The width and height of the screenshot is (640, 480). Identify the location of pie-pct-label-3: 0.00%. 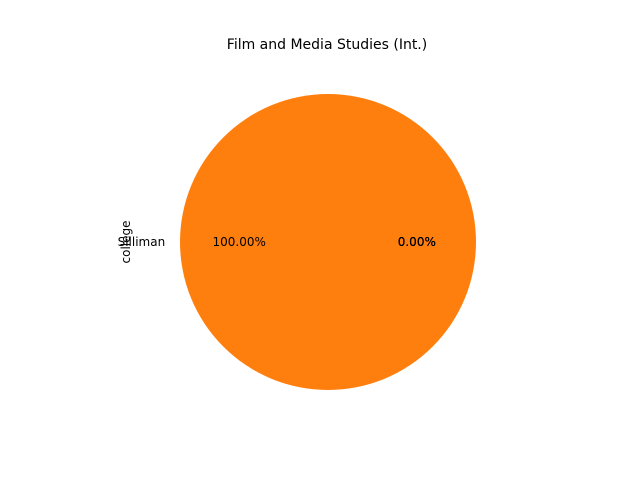
(417, 242).